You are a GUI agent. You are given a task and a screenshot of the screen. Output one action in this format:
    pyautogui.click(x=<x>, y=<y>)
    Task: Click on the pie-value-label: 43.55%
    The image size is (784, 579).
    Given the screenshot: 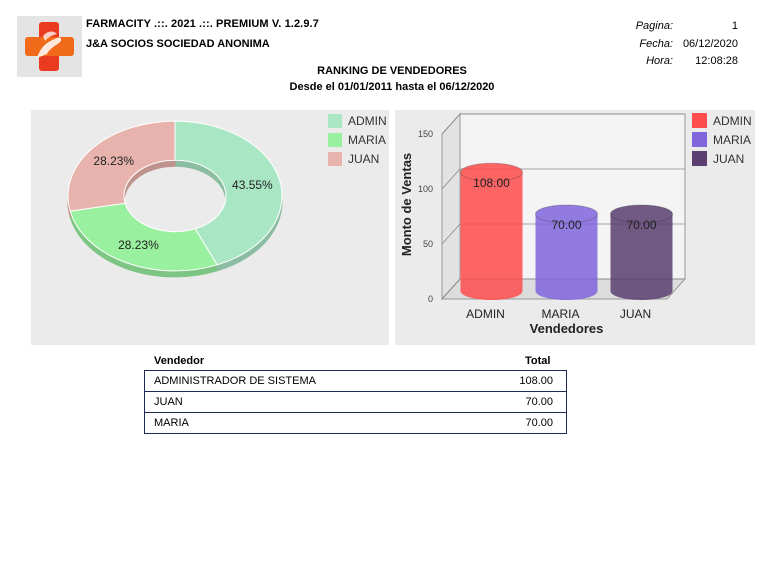 What is the action you would take?
    pyautogui.click(x=252, y=185)
    